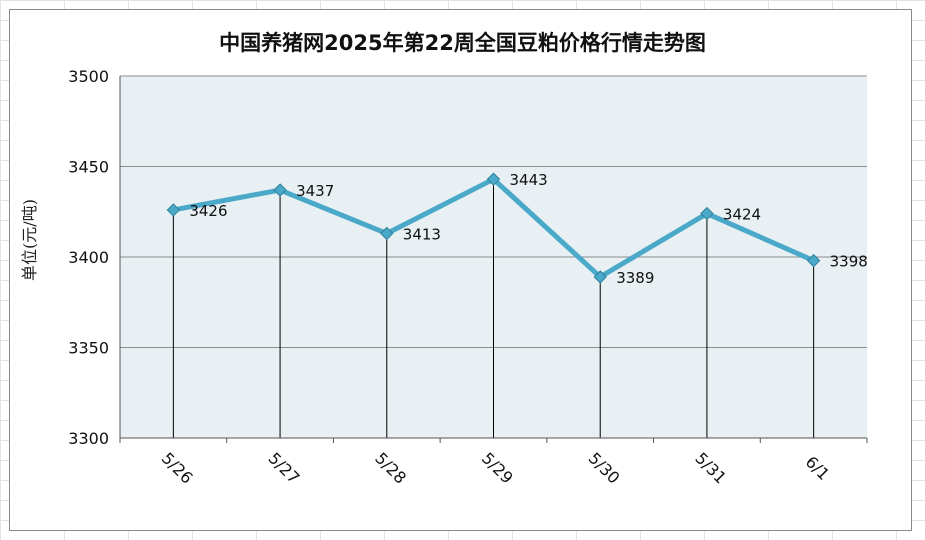 The image size is (925, 540). What do you see at coordinates (88, 167) in the screenshot?
I see `y-tick-label: 3450` at bounding box center [88, 167].